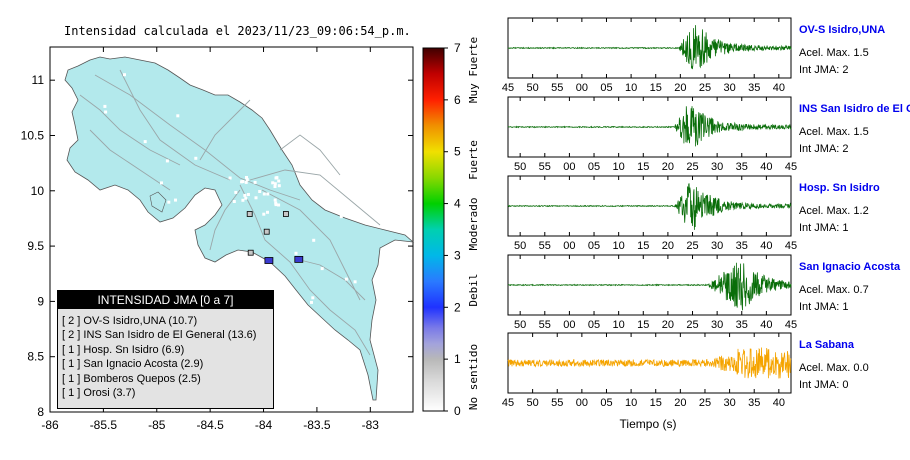 The image size is (910, 460). Describe the element at coordinates (457, 411) in the screenshot. I see `colorbar-tick-label: 0` at that location.